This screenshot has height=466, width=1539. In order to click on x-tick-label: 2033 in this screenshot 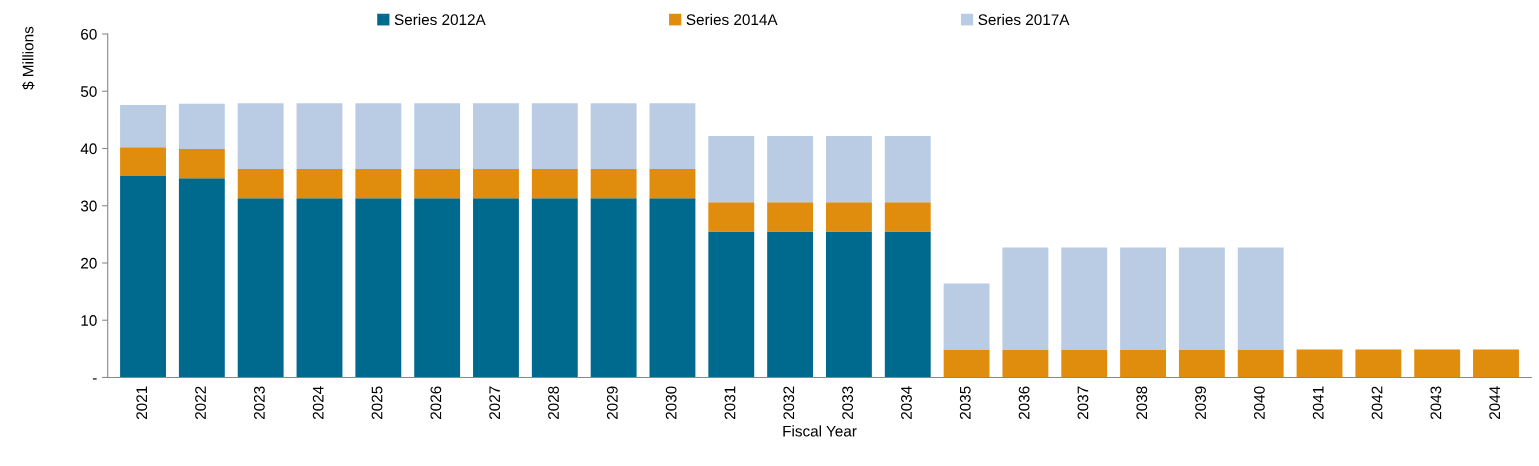, I will do `click(848, 403)`.